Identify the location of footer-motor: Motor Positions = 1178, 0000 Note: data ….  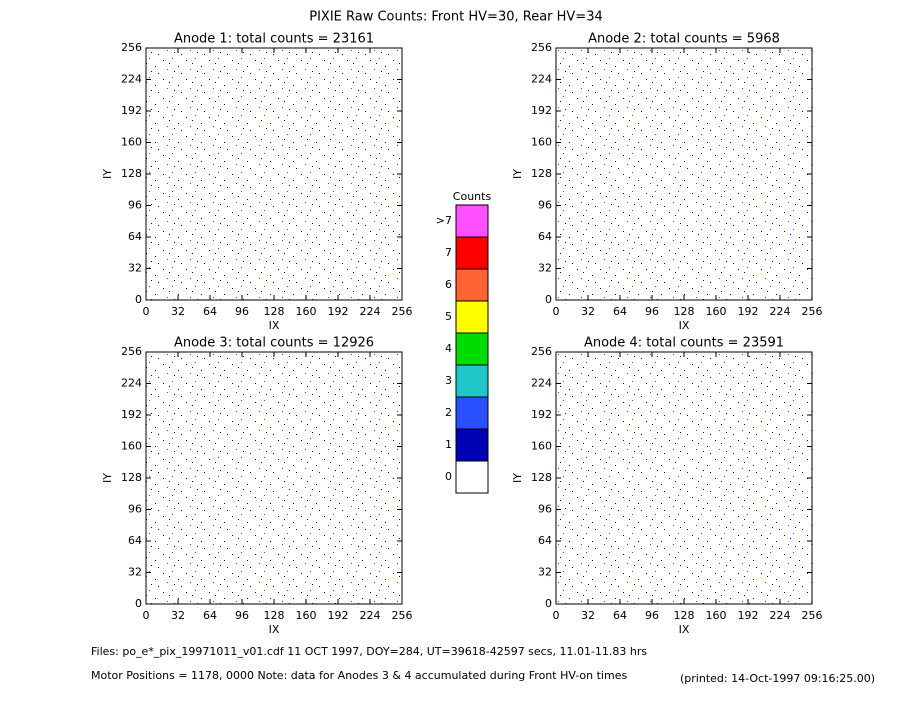
(359, 675).